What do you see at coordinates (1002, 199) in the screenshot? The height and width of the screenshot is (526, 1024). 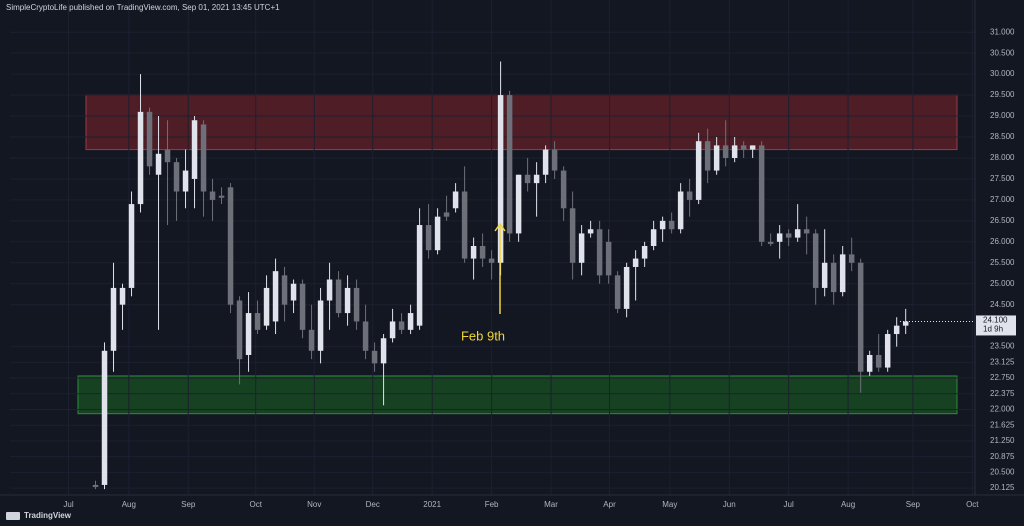 I see `y-tick-label: 27.000` at bounding box center [1002, 199].